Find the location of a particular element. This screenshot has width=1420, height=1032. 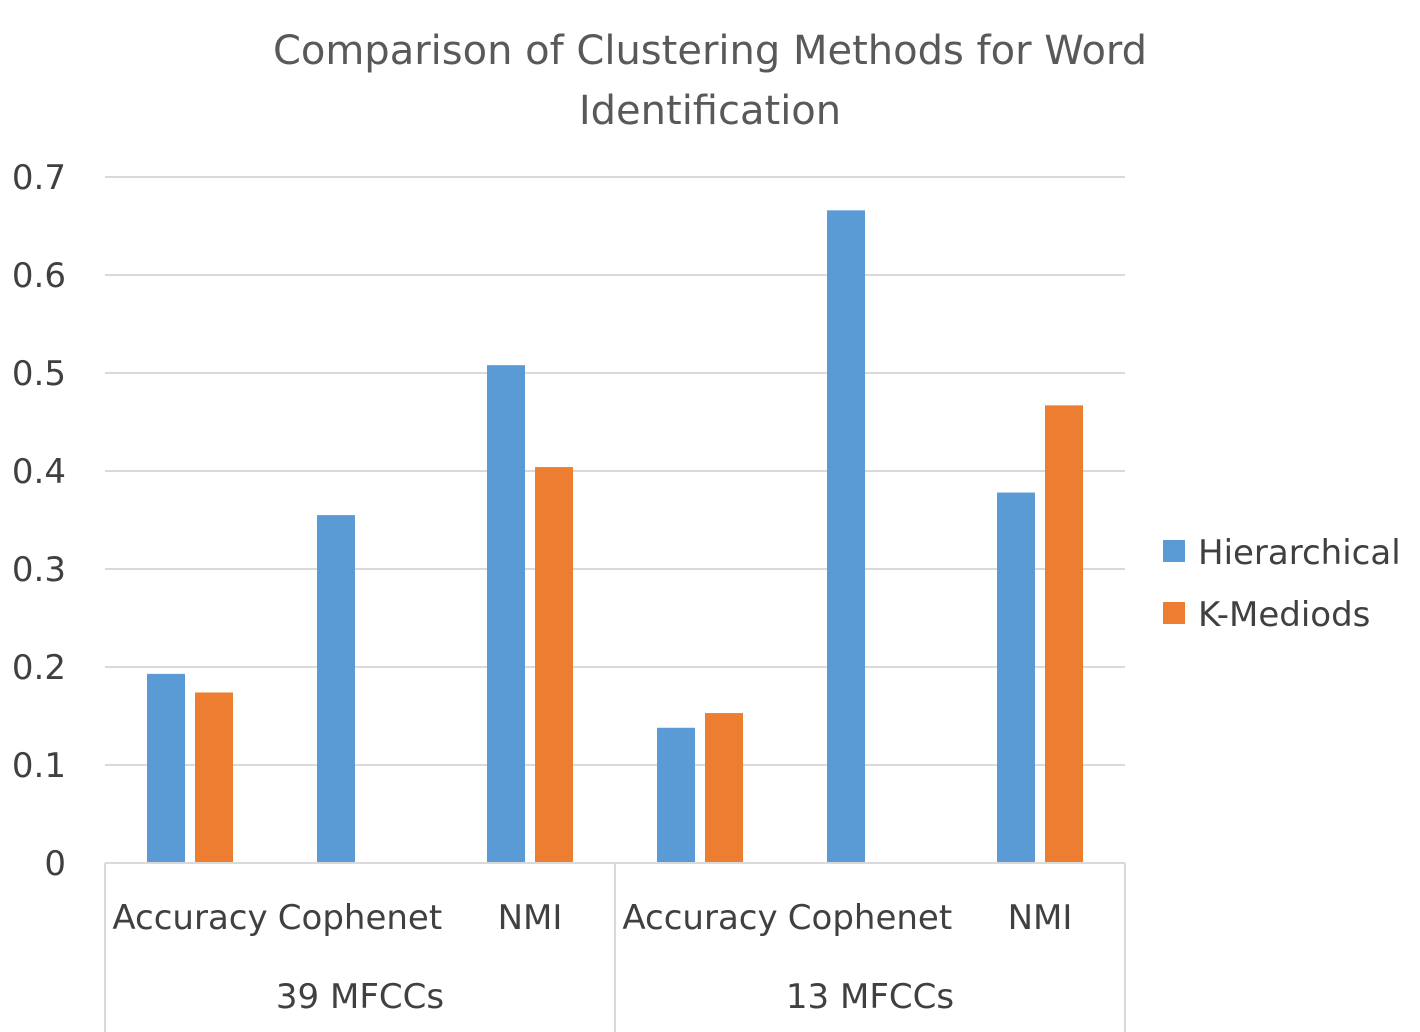

y-tick-label: 0.7 is located at coordinates (39, 178).